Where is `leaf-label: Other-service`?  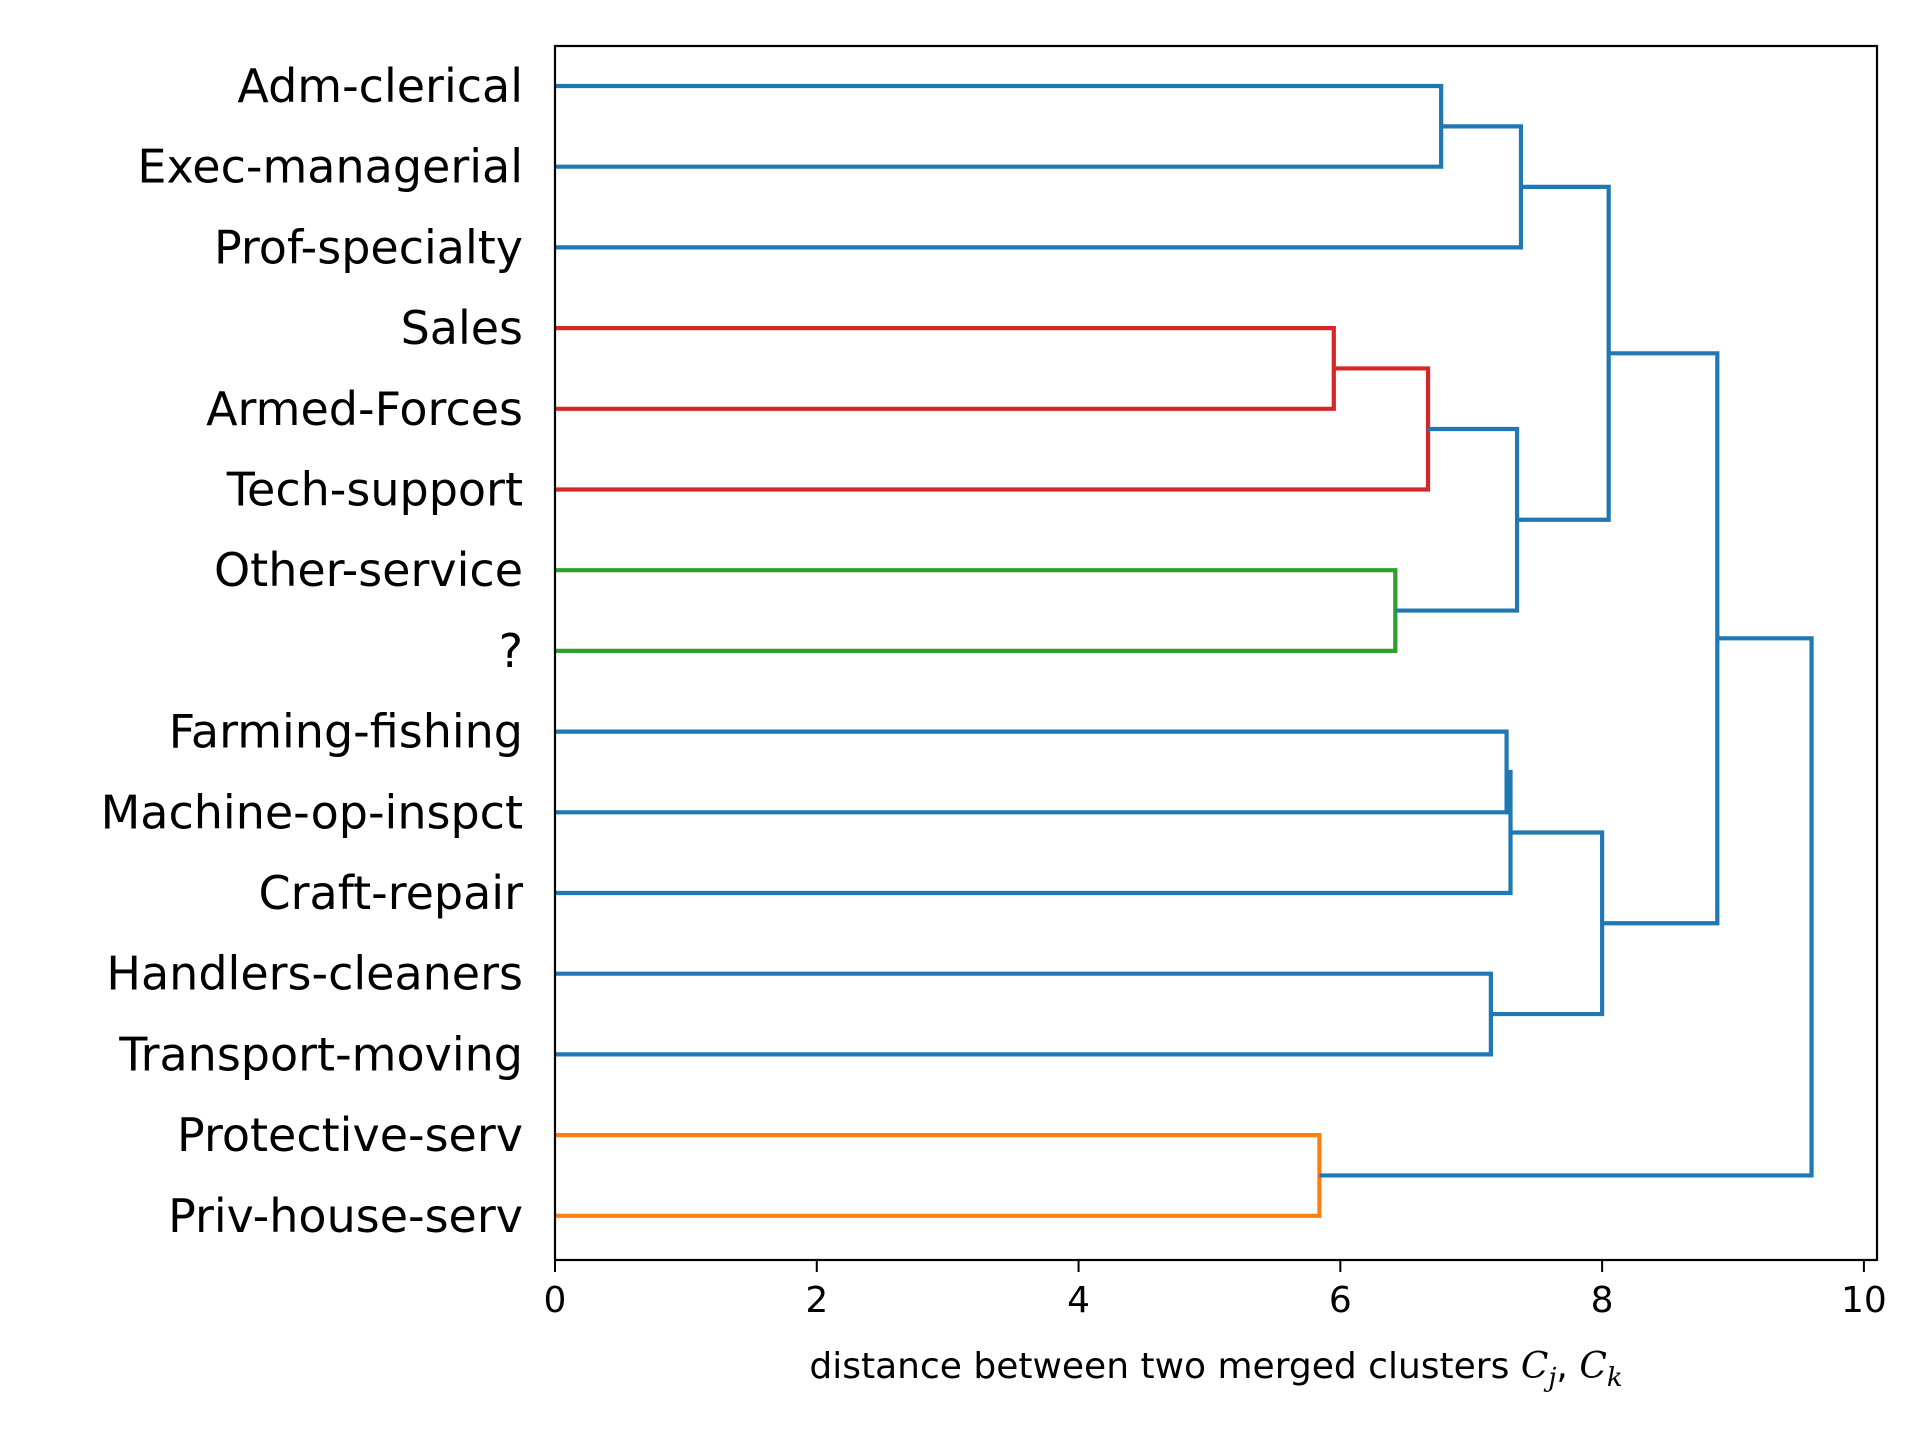 leaf-label: Other-service is located at coordinates (368, 570).